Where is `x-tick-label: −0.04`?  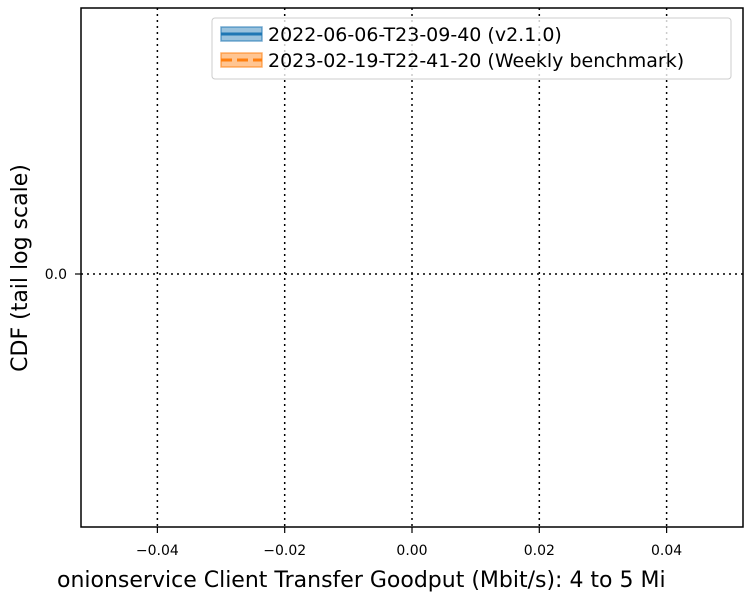
x-tick-label: −0.04 is located at coordinates (157, 551).